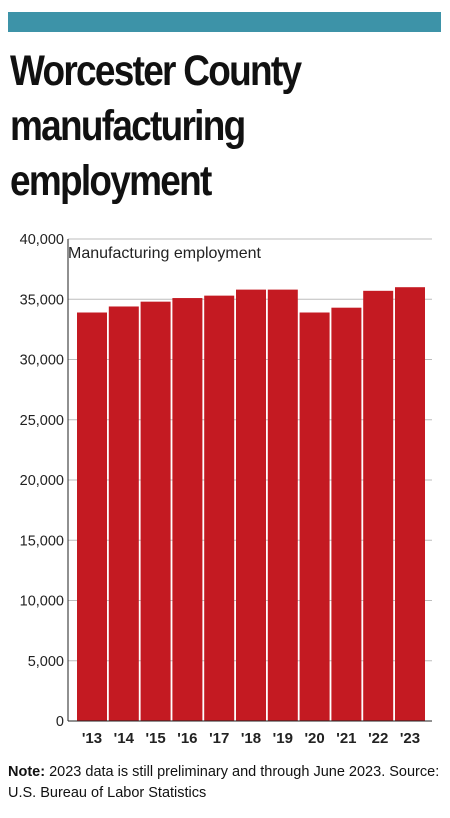 The image size is (450, 818). Describe the element at coordinates (165, 253) in the screenshot. I see `series-label: Manufacturing employment` at that location.